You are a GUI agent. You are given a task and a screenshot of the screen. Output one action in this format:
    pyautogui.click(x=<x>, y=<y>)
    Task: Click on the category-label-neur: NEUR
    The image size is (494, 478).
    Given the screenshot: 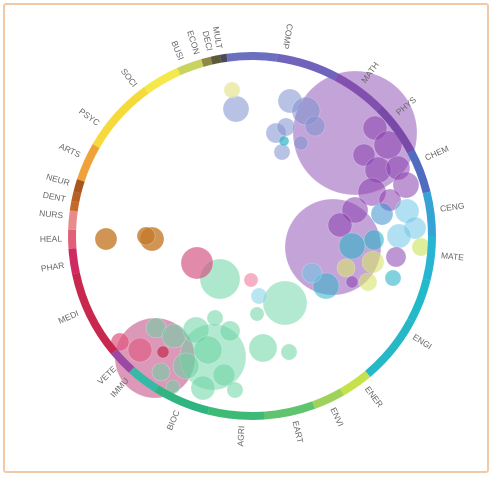 What is the action you would take?
    pyautogui.click(x=58, y=179)
    